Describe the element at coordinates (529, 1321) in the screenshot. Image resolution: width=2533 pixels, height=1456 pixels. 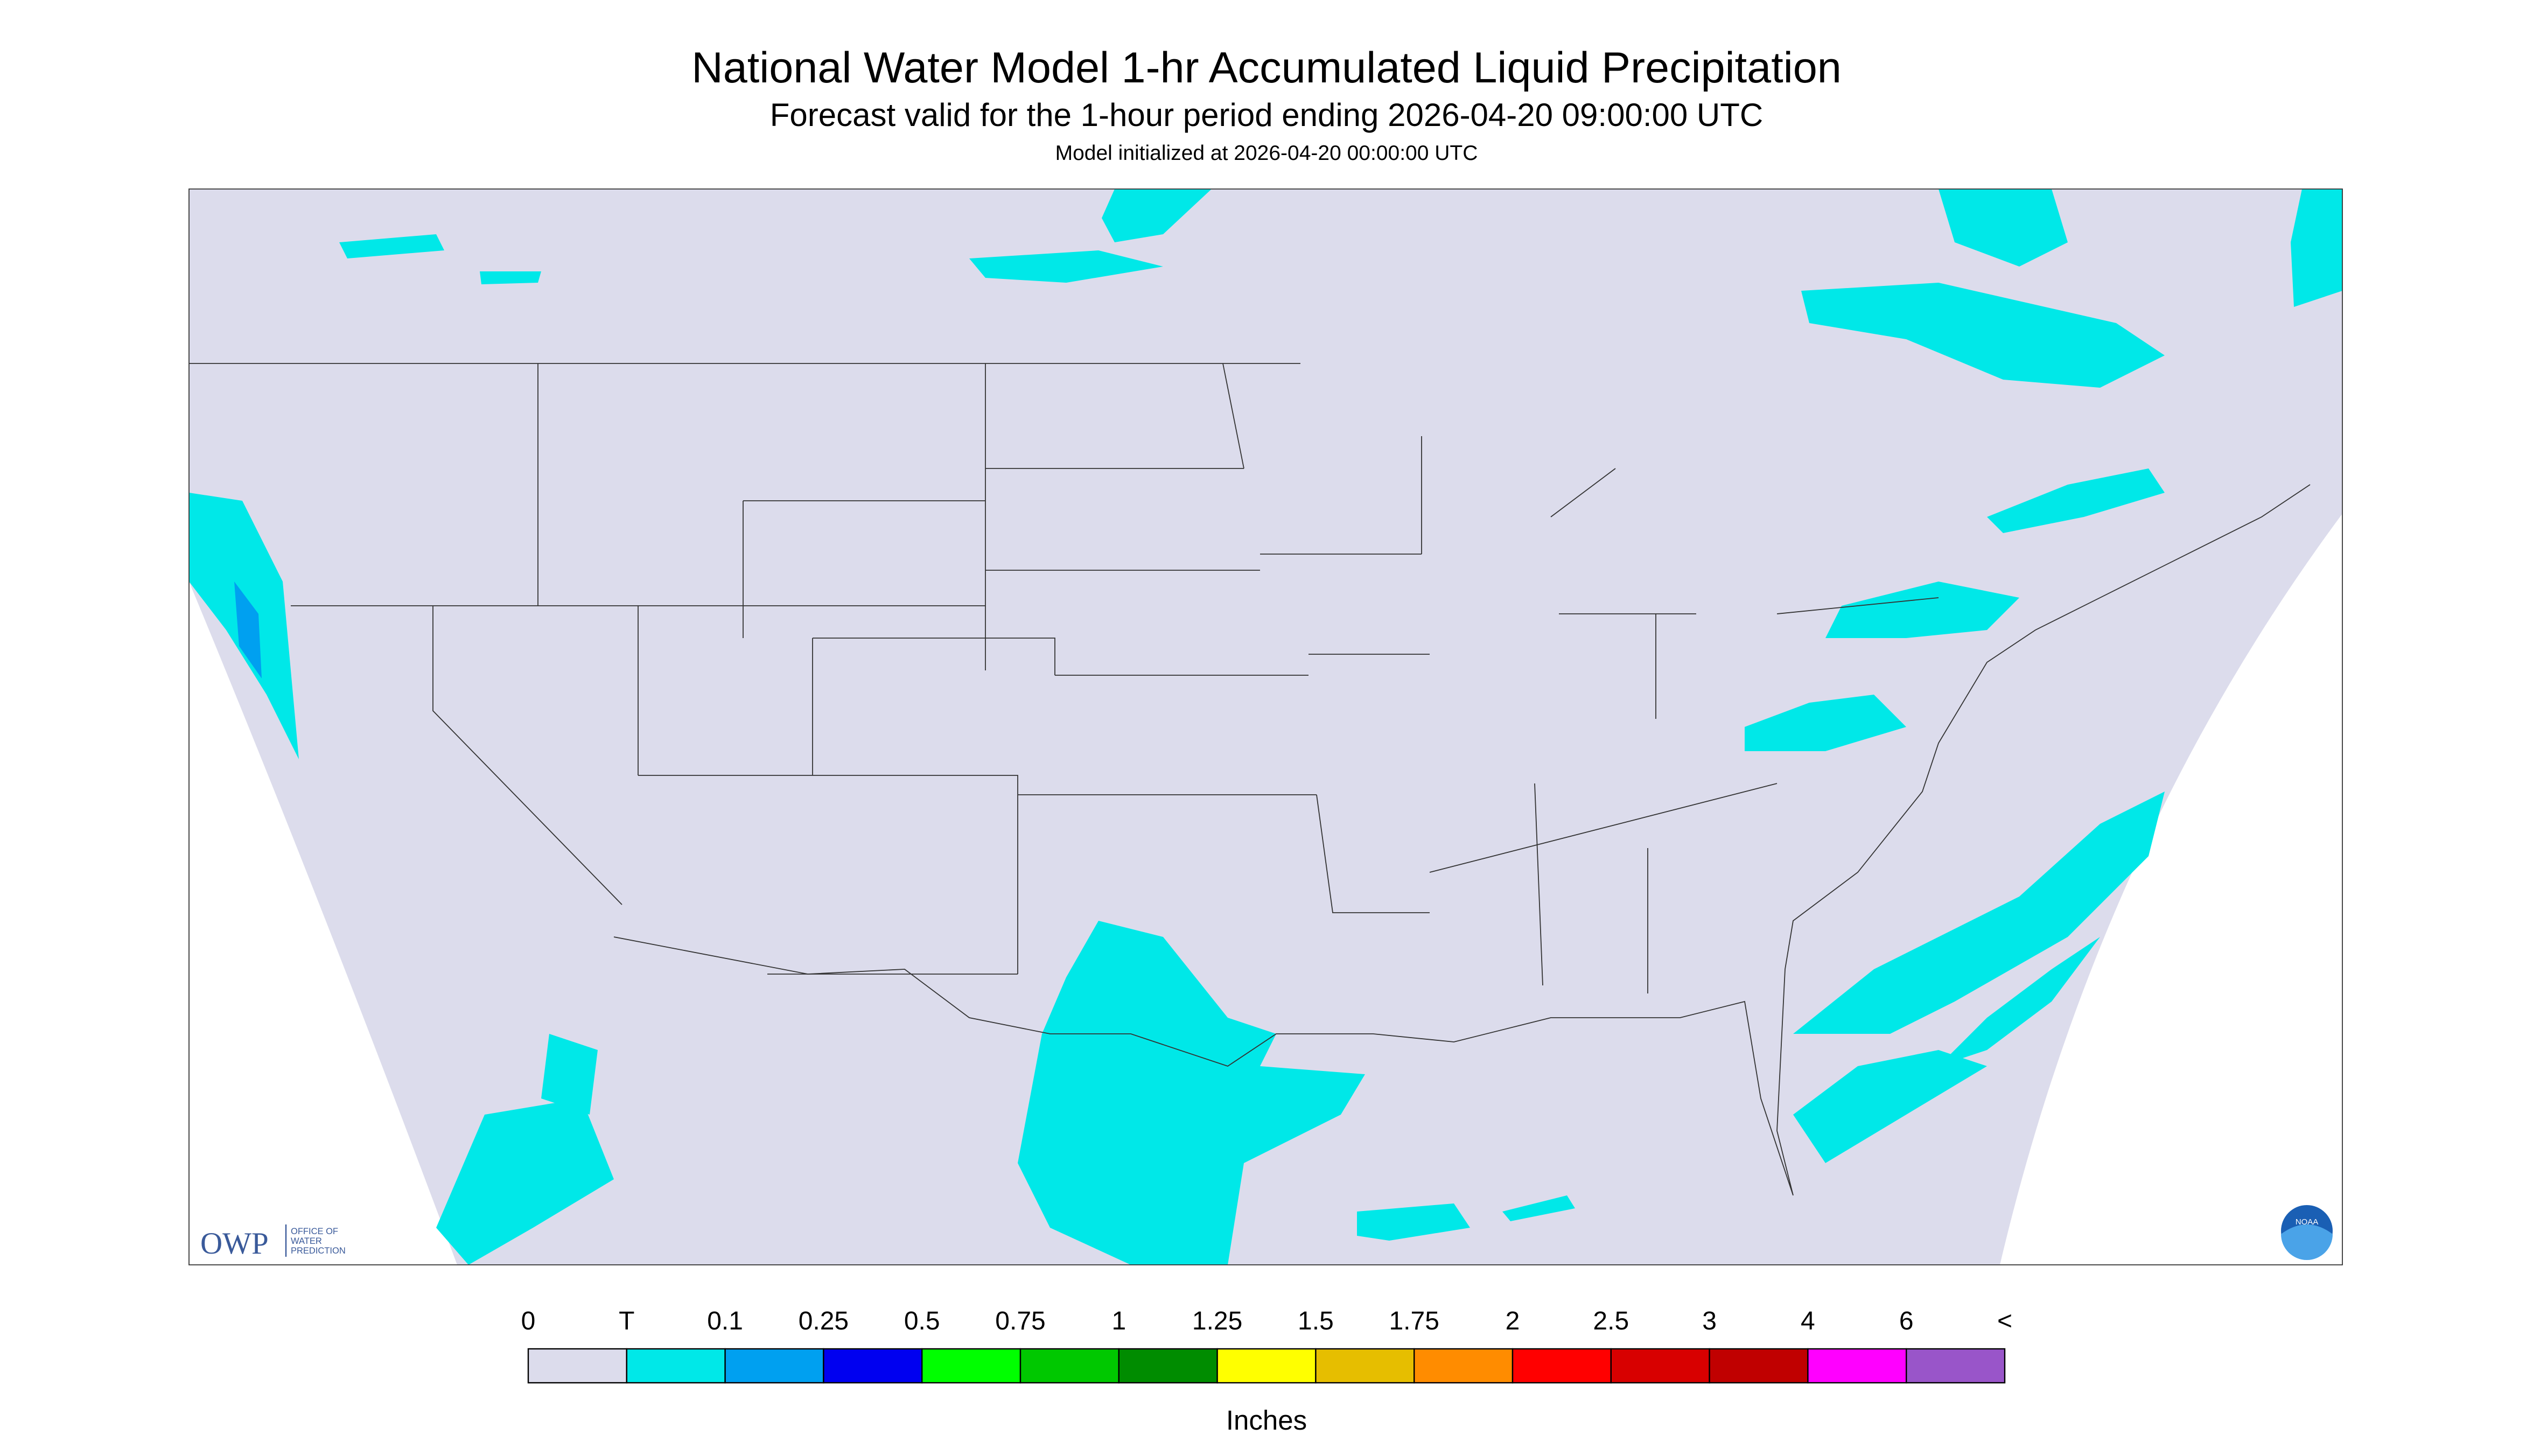
I see `legend-label: 0` at that location.